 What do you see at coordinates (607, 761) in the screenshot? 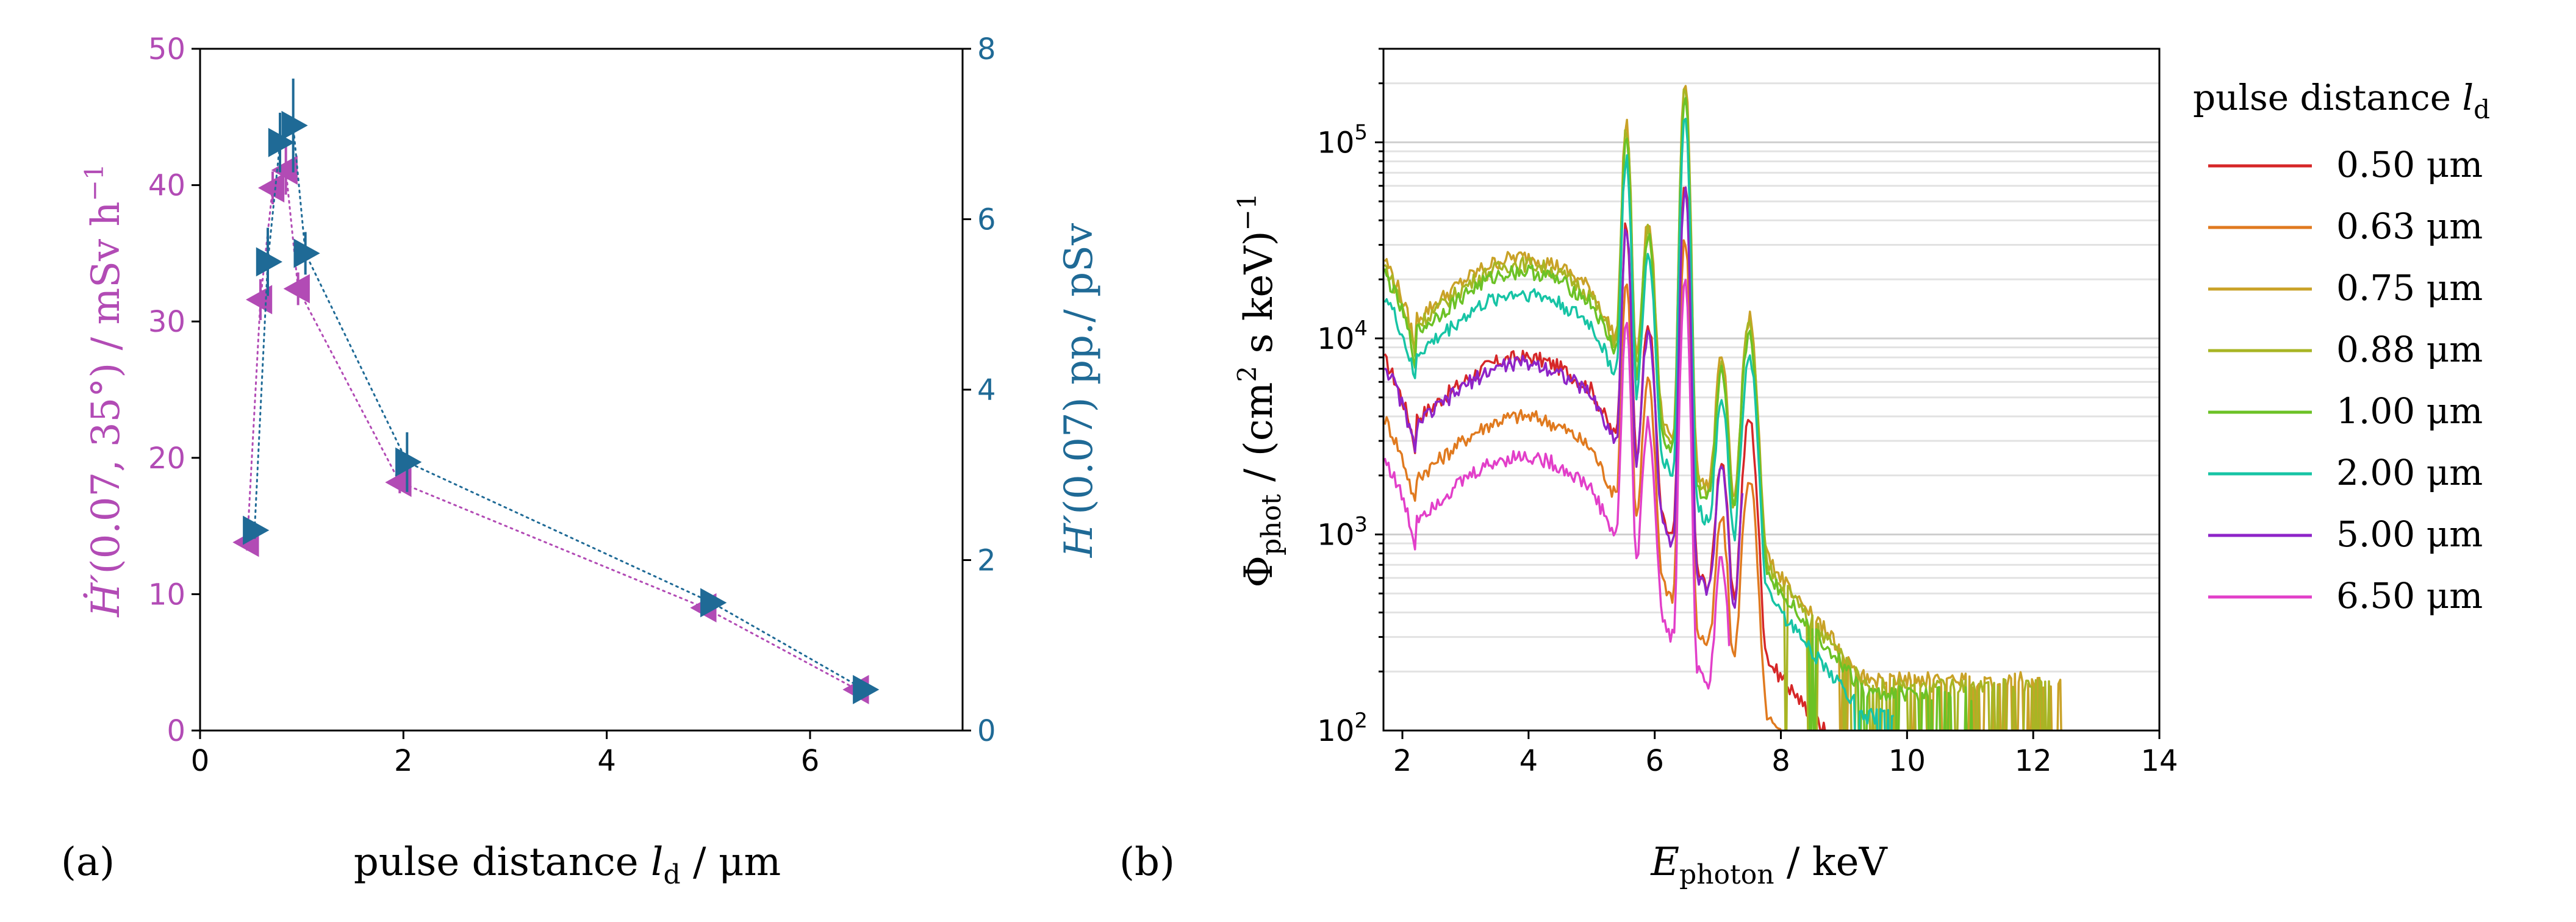
I see `panel-a-x-tick-label: 4` at bounding box center [607, 761].